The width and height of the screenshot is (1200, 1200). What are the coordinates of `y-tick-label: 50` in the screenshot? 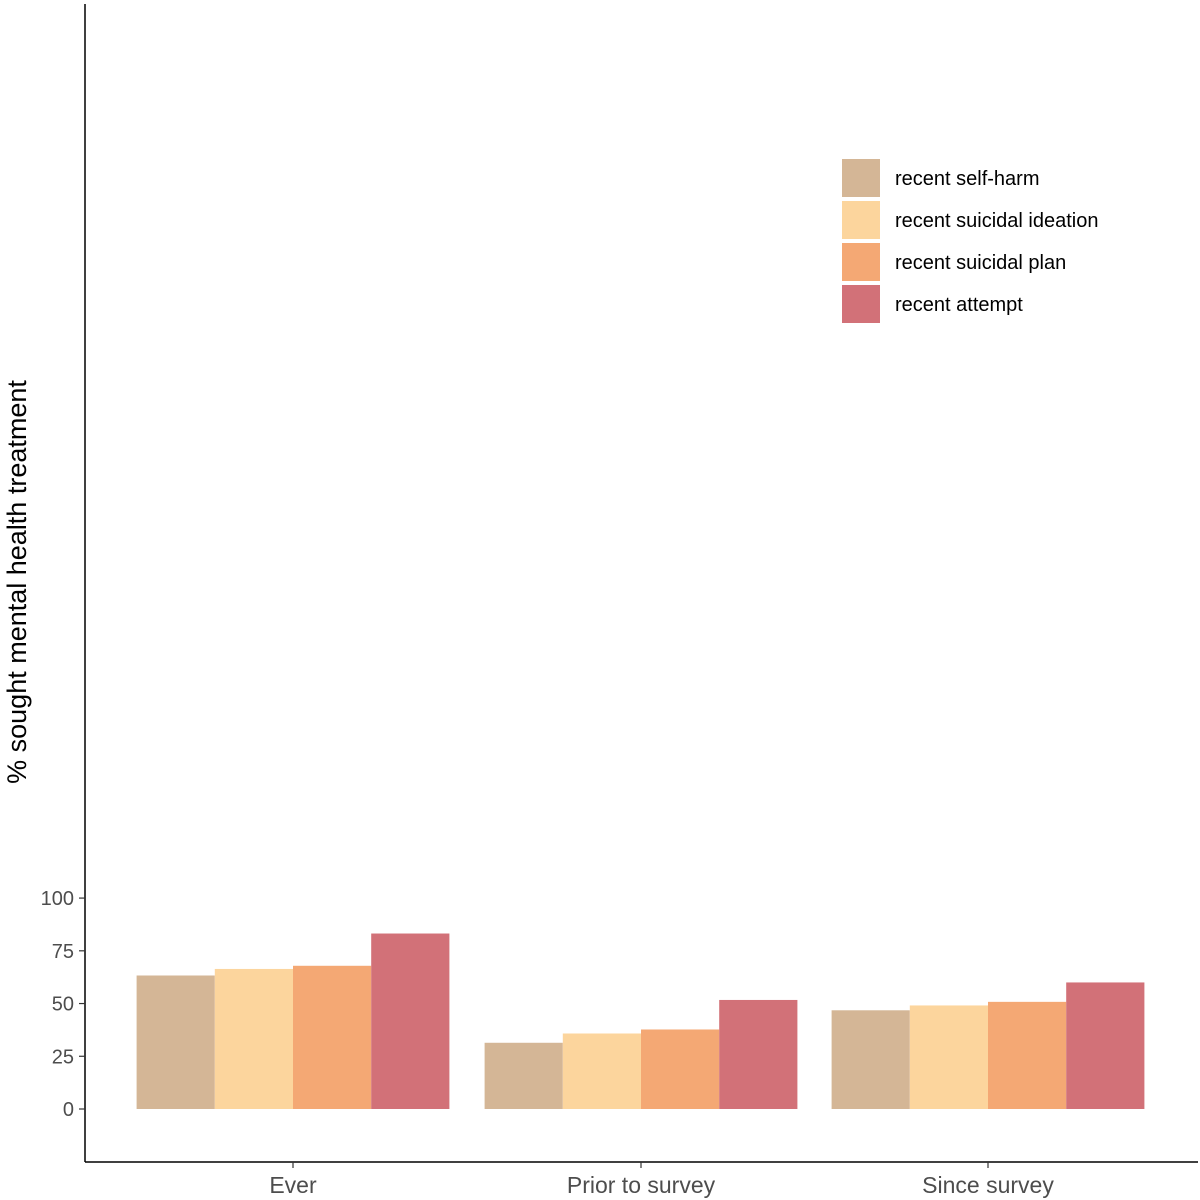 It's located at (63, 1005).